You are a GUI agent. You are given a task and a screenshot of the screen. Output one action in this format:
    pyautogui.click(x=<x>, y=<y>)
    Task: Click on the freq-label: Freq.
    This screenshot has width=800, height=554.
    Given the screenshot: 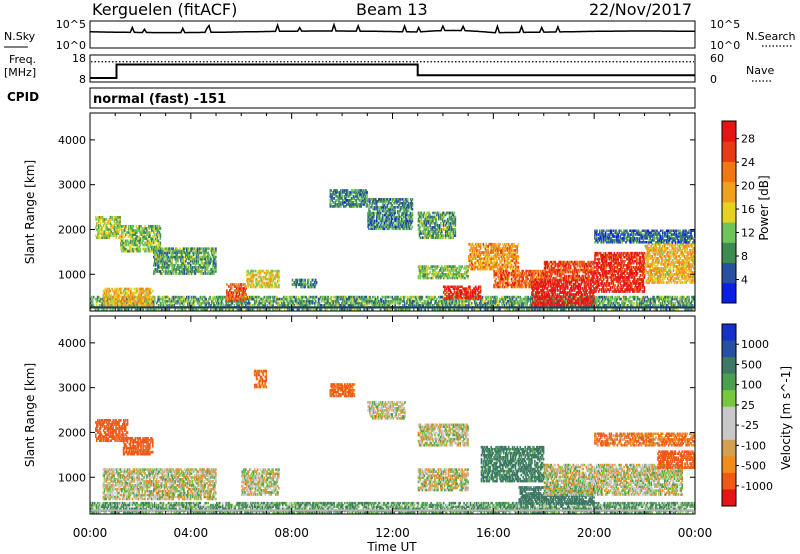 What is the action you would take?
    pyautogui.click(x=22, y=59)
    